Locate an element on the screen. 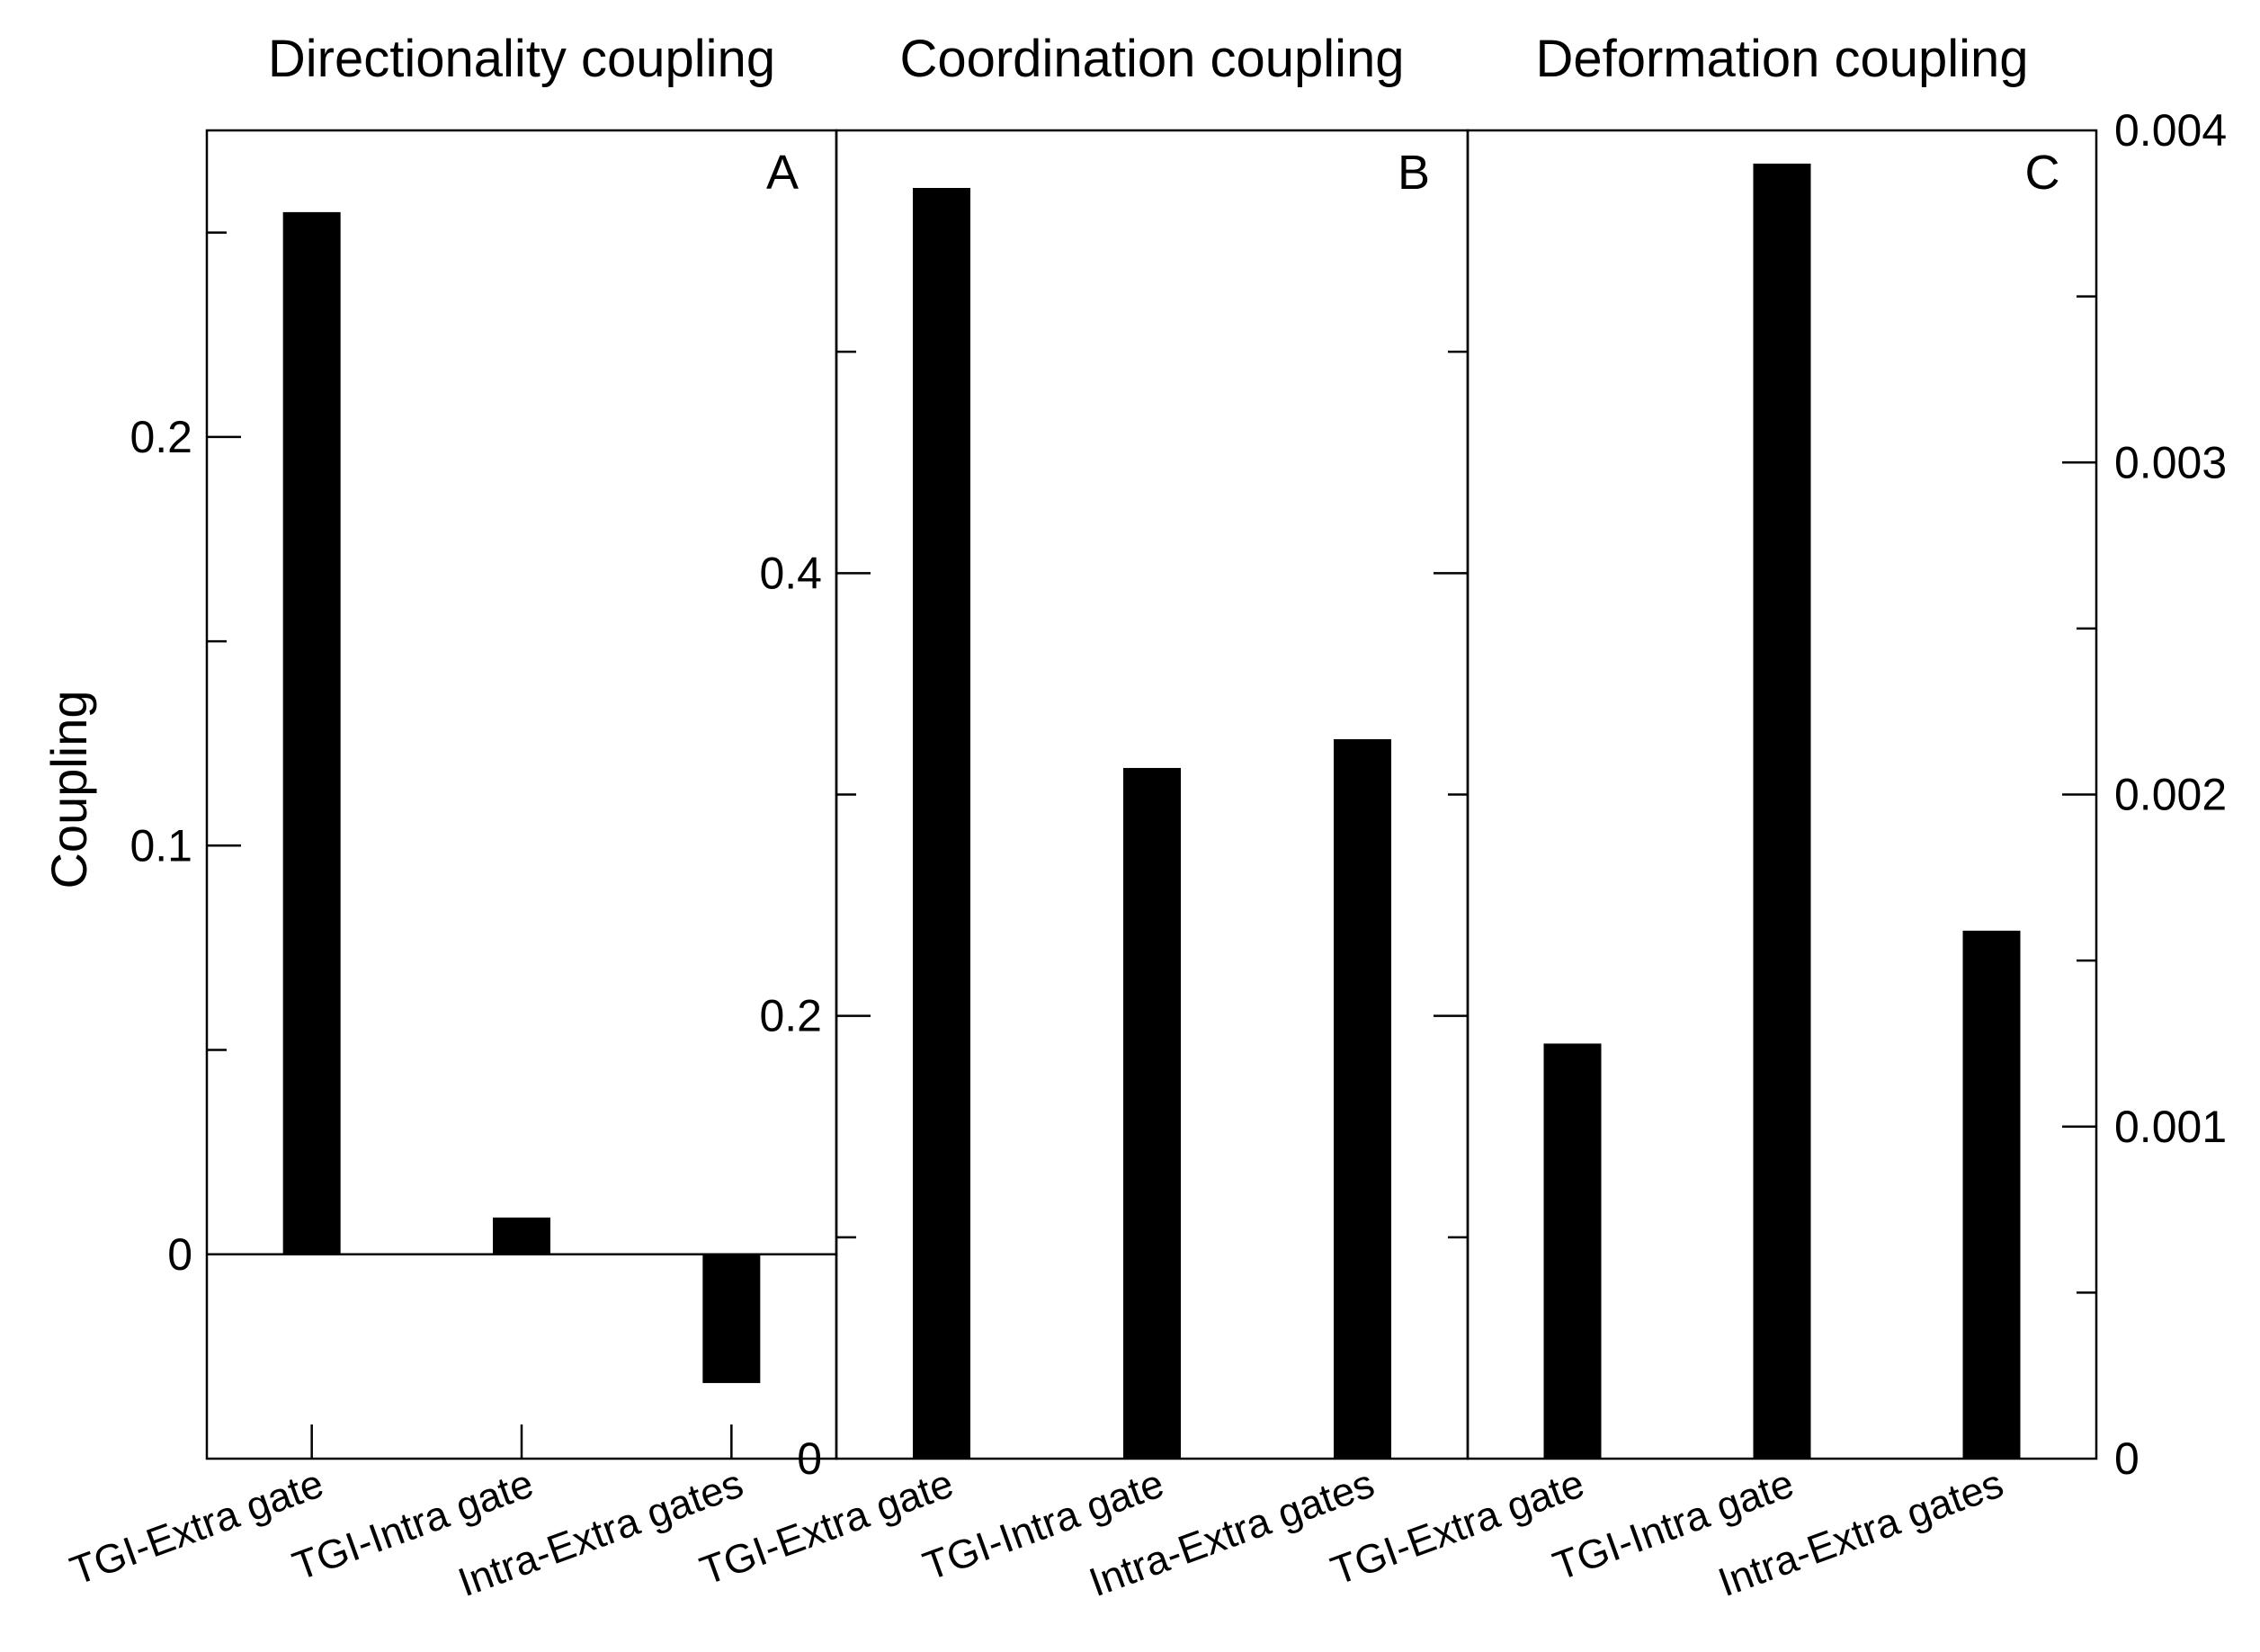 This screenshot has width=2260, height=1652. panel-title: Coordination coupling is located at coordinates (1151, 59).